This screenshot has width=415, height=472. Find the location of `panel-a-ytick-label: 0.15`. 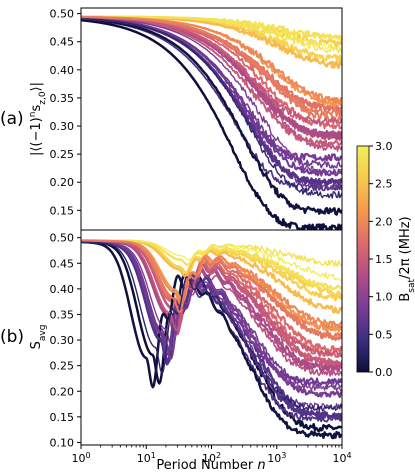

panel-a-ytick-label: 0.15 is located at coordinates (62, 210).